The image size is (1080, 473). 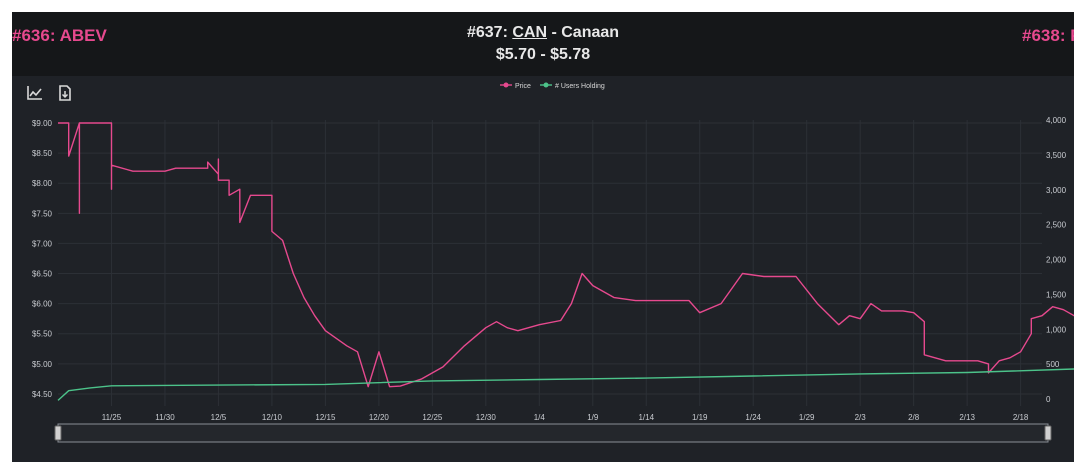 What do you see at coordinates (58, 433) in the screenshot?
I see `slider-left-handle` at bounding box center [58, 433].